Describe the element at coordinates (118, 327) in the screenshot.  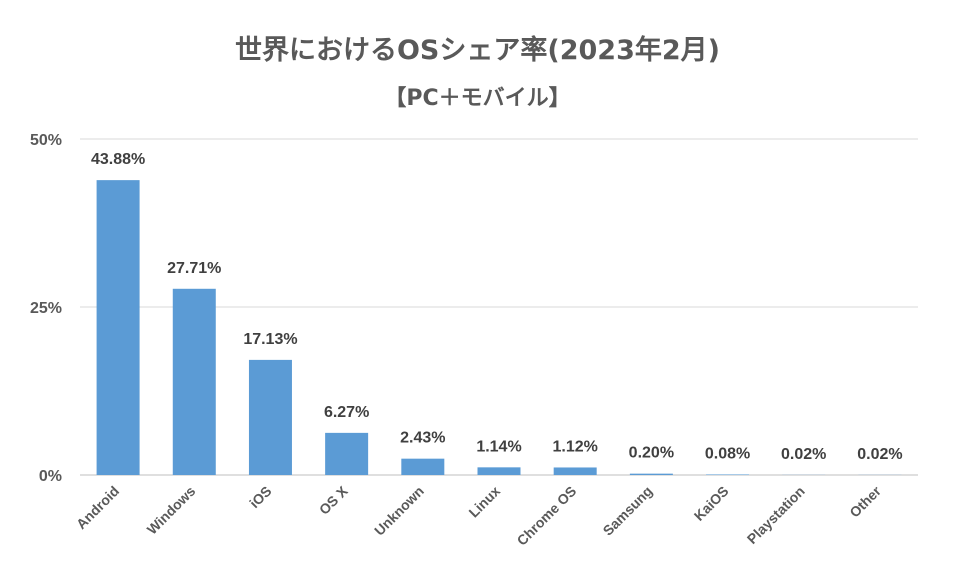
I see `bar-android` at that location.